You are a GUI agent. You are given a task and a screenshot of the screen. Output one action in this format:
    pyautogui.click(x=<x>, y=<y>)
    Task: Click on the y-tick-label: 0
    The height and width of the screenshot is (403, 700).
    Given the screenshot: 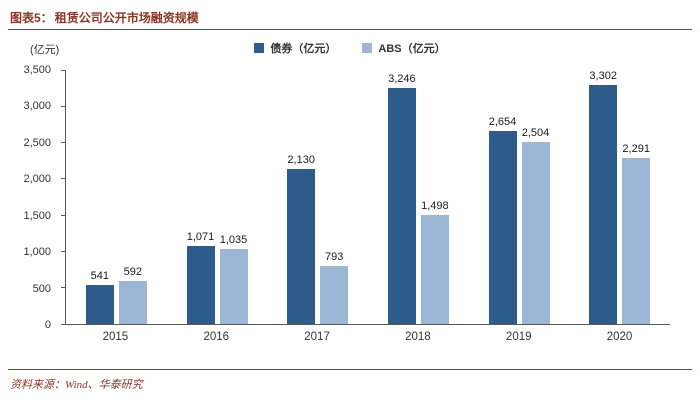 What is the action you would take?
    pyautogui.click(x=47, y=325)
    